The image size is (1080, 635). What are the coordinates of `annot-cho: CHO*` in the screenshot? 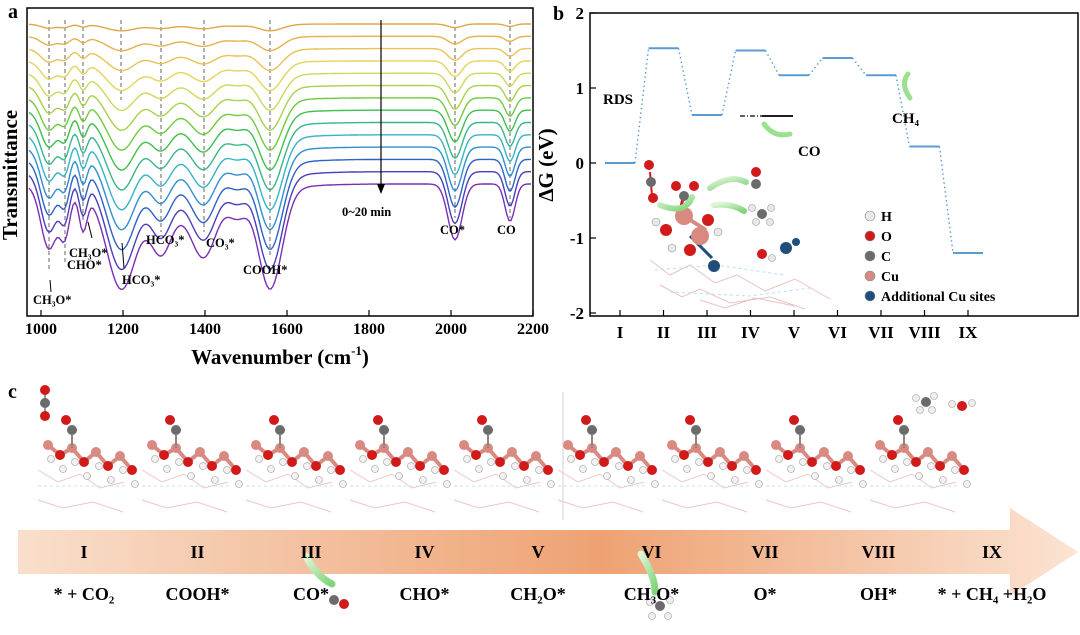 It's located at (84, 265).